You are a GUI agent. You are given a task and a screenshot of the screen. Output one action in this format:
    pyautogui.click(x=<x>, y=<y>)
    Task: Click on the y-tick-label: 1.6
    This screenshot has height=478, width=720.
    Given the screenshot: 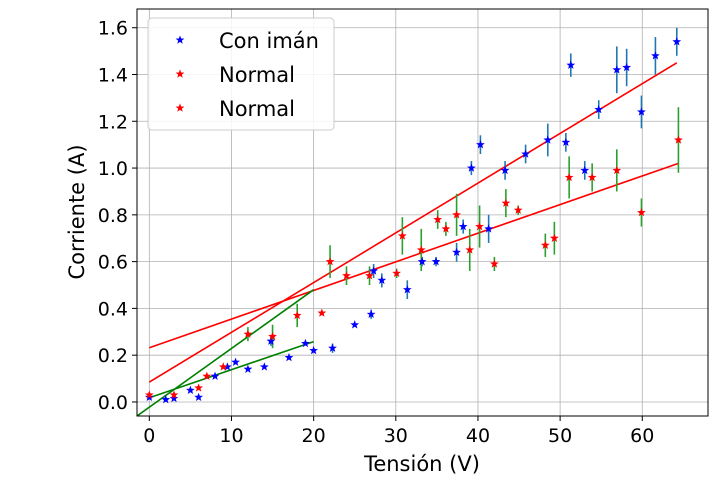 What is the action you would take?
    pyautogui.click(x=113, y=29)
    